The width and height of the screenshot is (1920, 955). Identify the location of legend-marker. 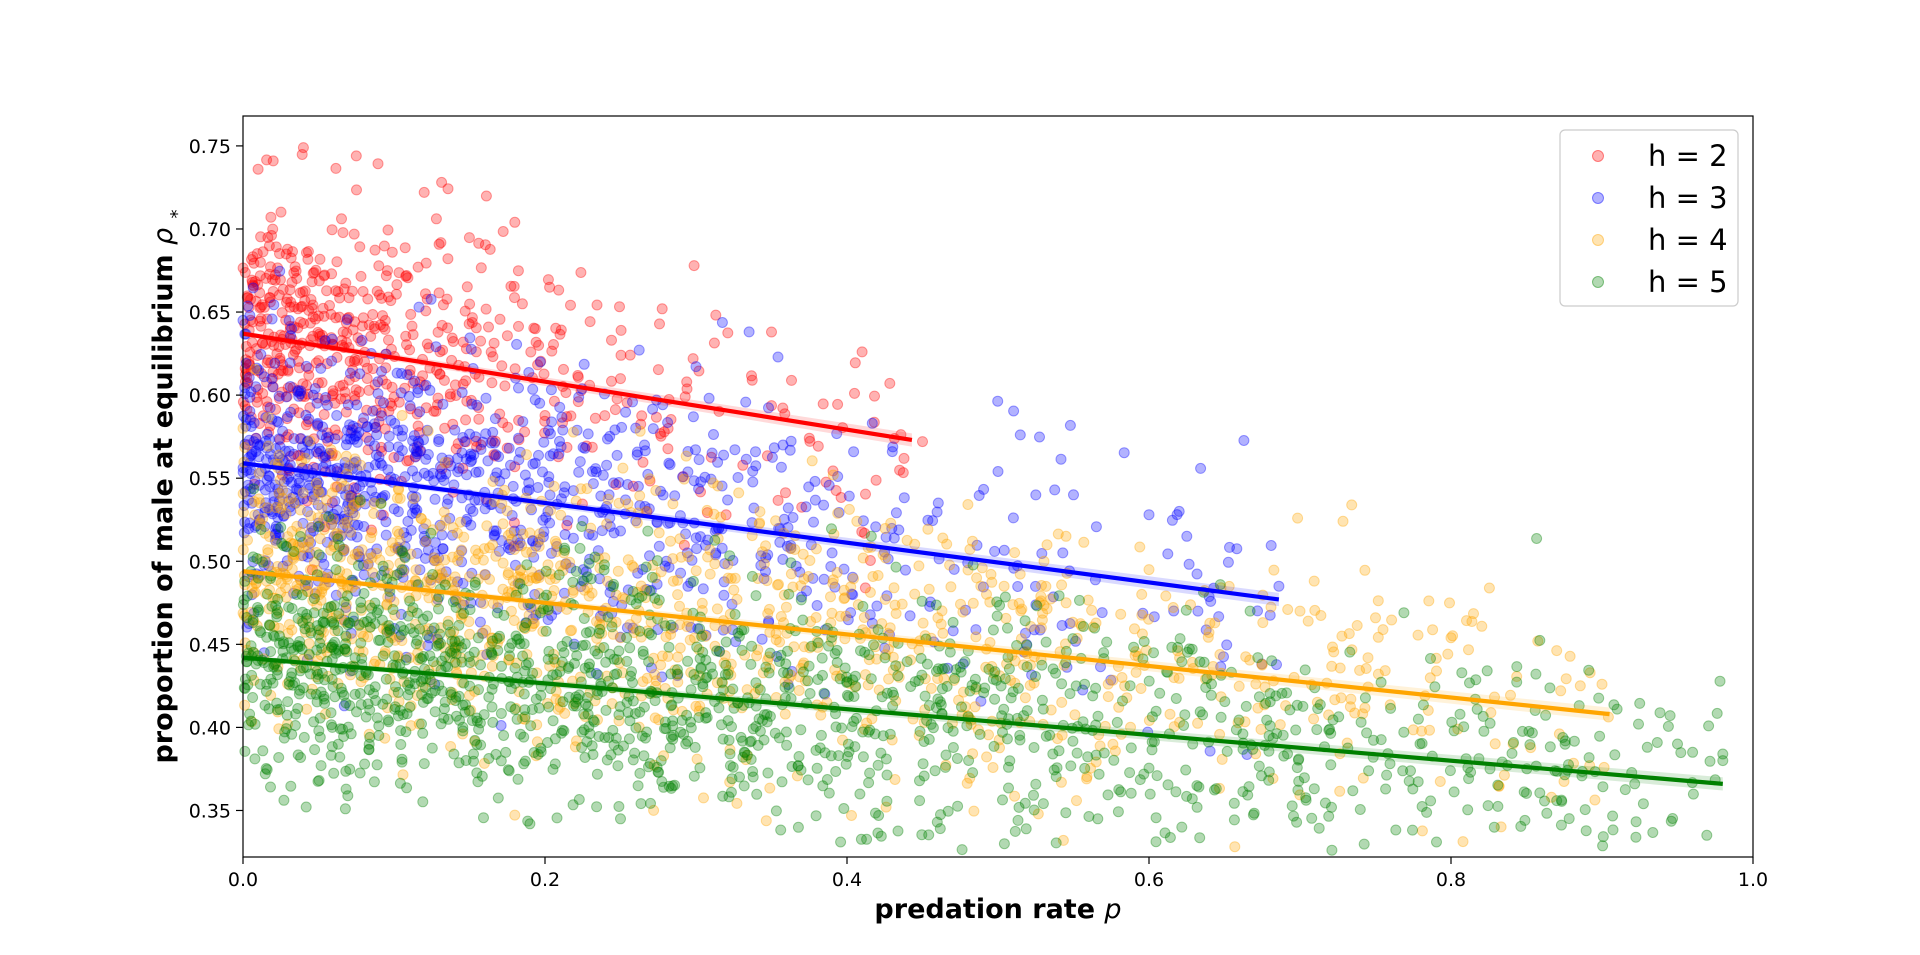
(1598, 282).